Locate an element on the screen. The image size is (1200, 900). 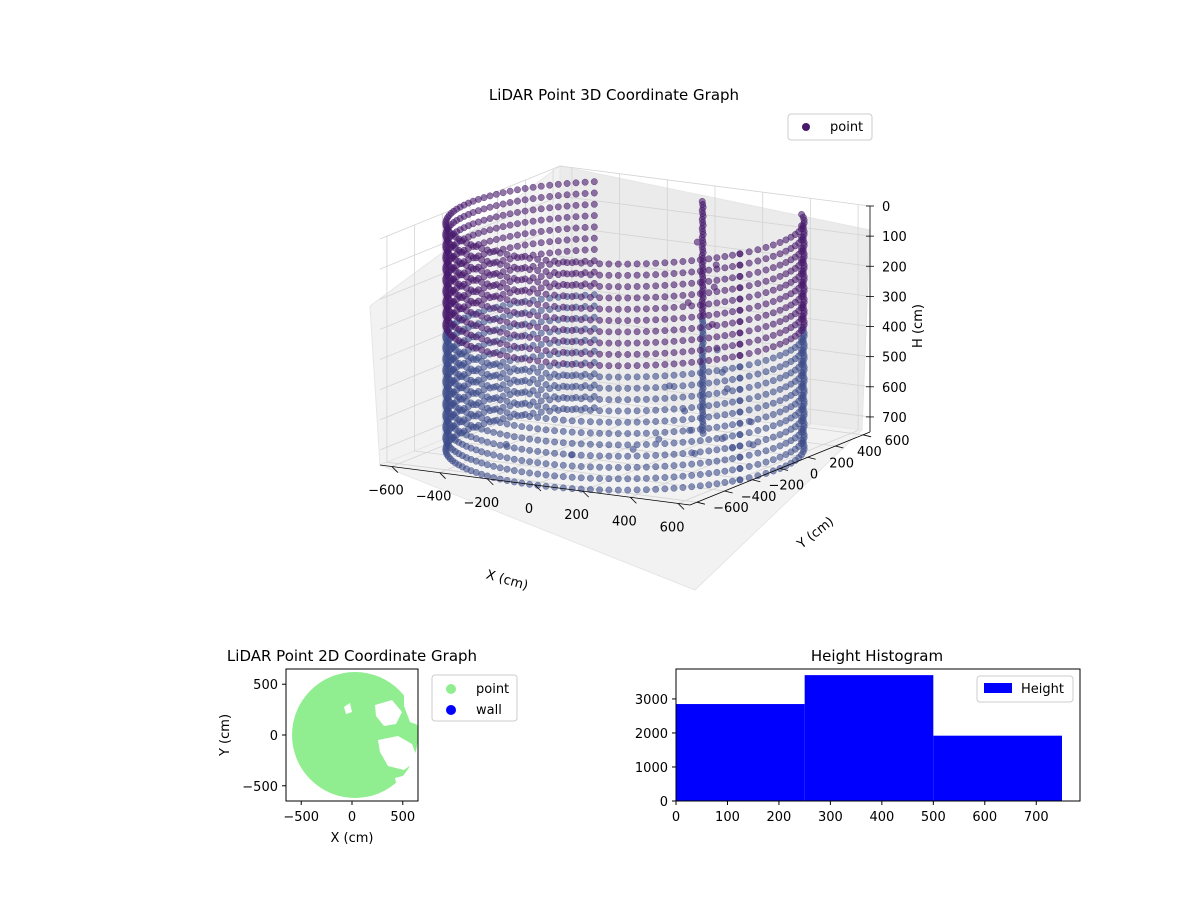
legend-3d: point is located at coordinates (830, 127).